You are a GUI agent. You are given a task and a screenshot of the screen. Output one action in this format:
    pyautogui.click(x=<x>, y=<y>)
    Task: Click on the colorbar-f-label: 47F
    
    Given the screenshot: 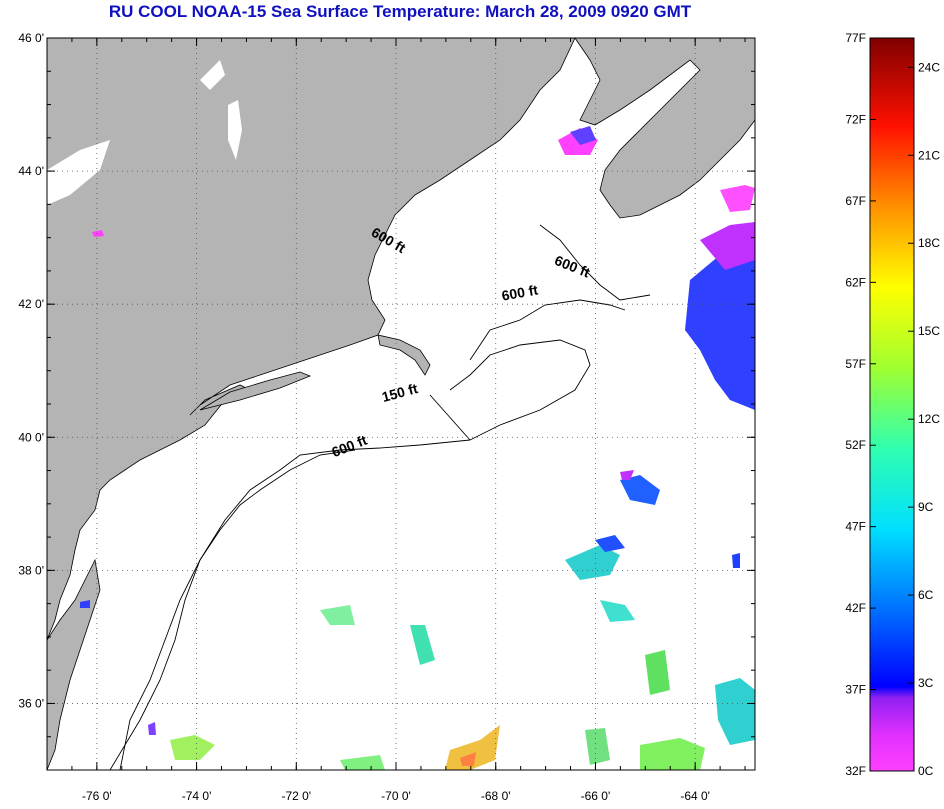 What is the action you would take?
    pyautogui.click(x=855, y=527)
    